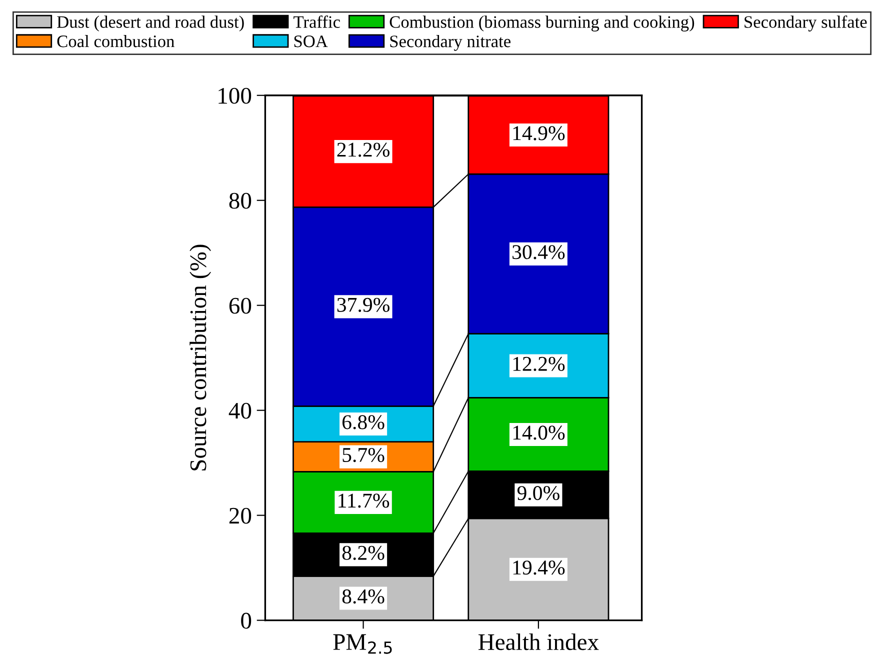 The image size is (884, 667). Describe the element at coordinates (538, 642) in the screenshot. I see `x-tick-label: Health index` at that location.